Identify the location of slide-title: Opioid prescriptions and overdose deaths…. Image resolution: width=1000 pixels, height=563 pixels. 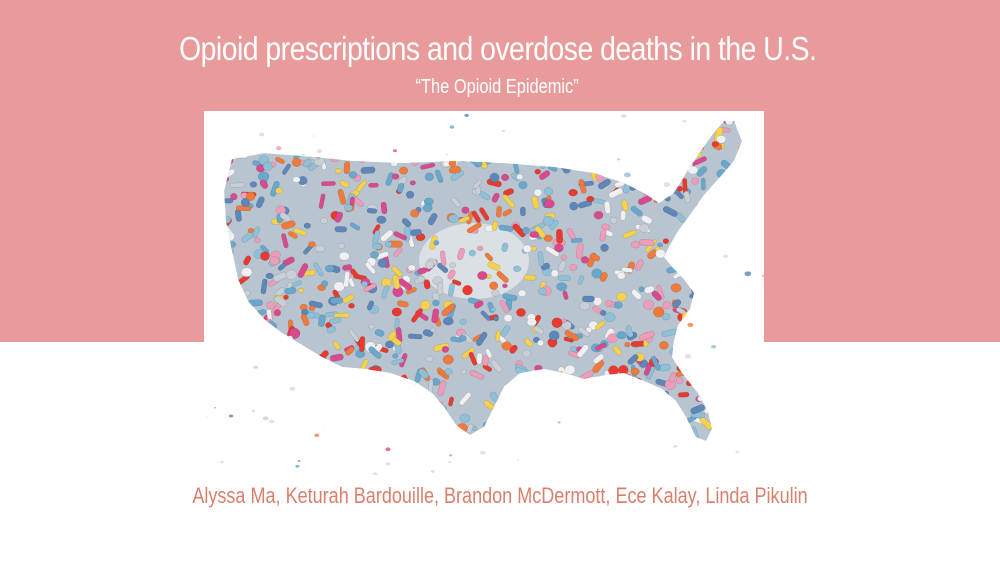
(498, 48).